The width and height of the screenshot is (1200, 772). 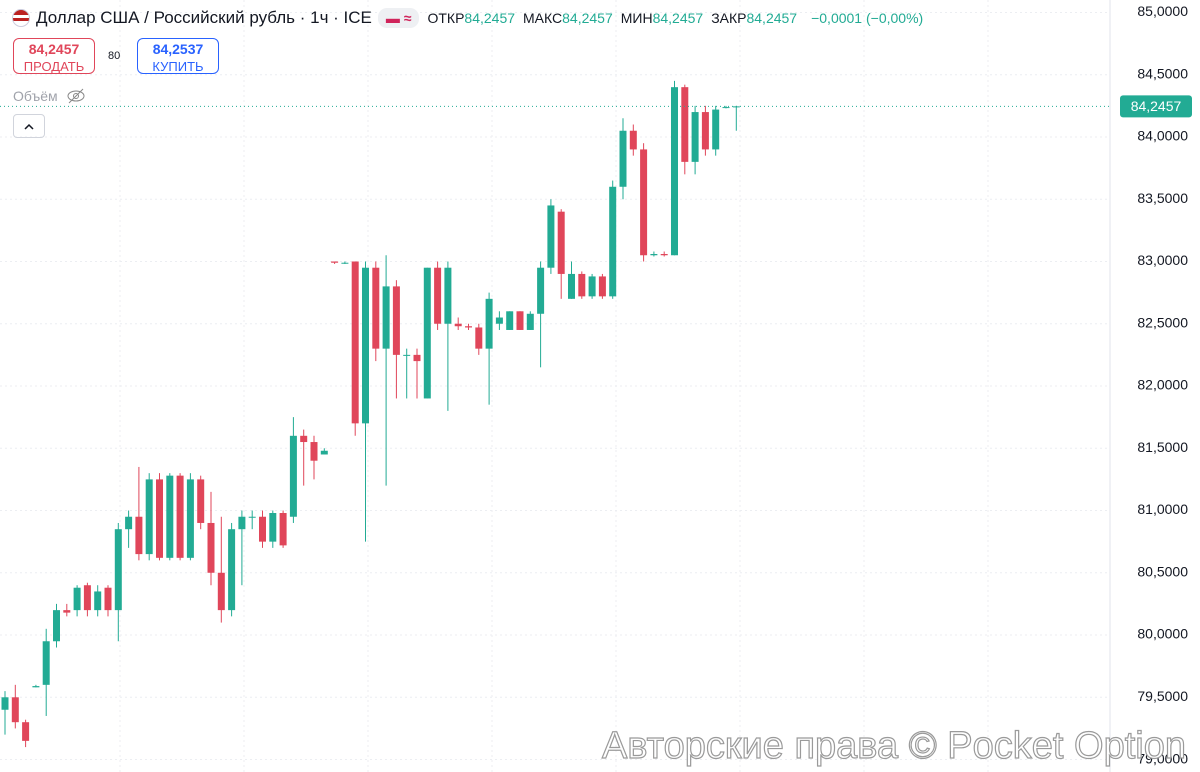 I want to click on y-tick-label: 81,5000, so click(x=1162, y=447).